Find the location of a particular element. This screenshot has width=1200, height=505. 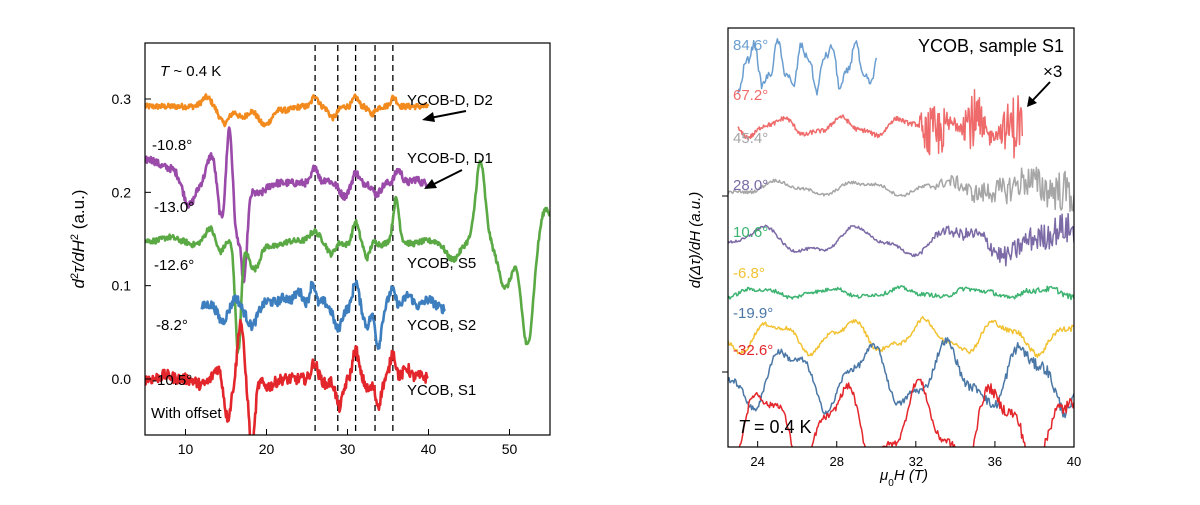

series-line-ycob-d-d1 is located at coordinates (287, 205).